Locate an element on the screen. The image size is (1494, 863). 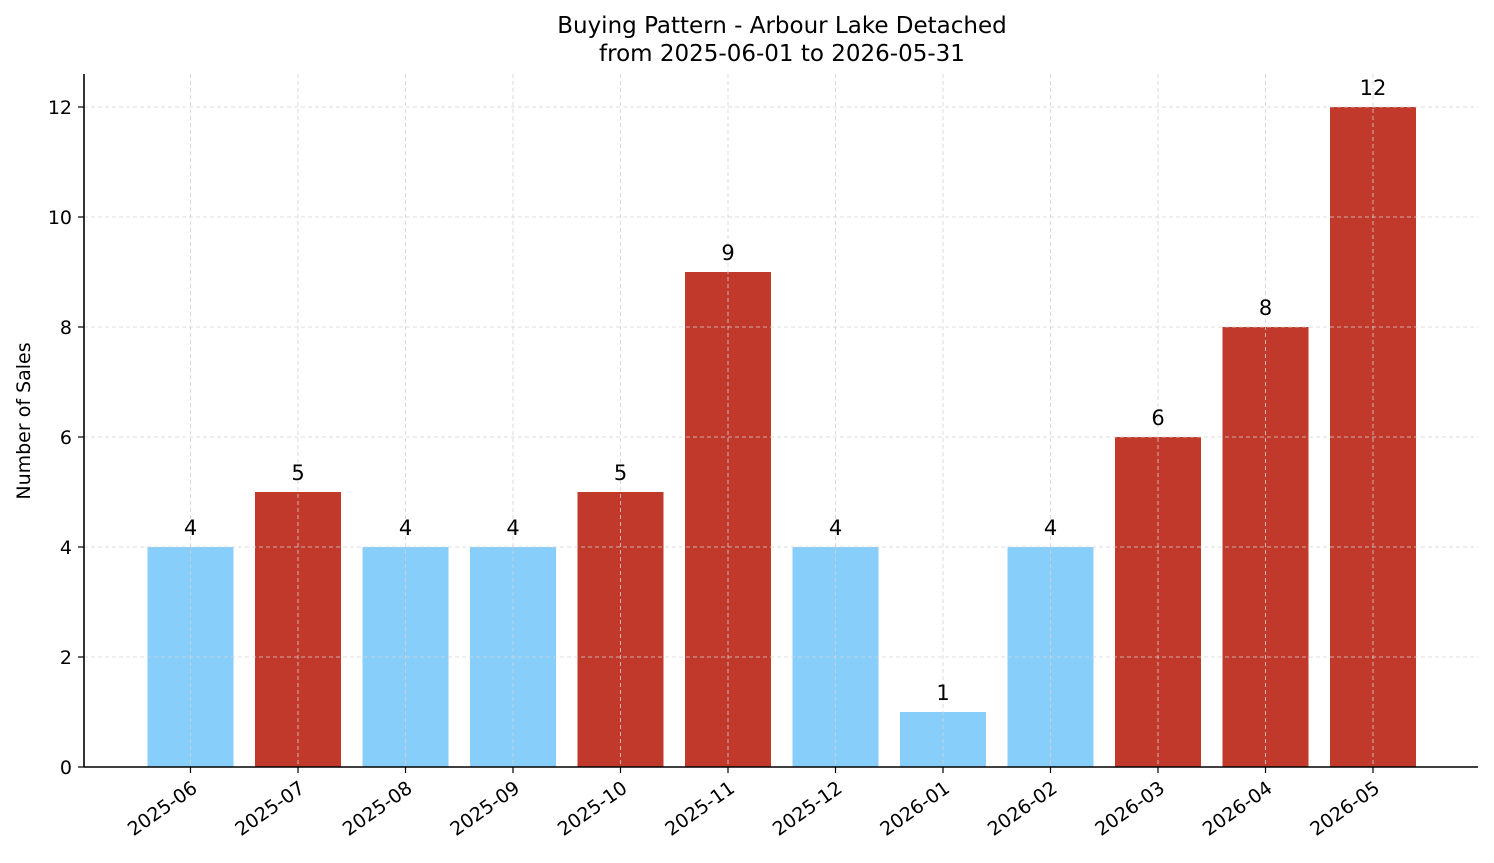
data-label: 6 is located at coordinates (1157, 418).